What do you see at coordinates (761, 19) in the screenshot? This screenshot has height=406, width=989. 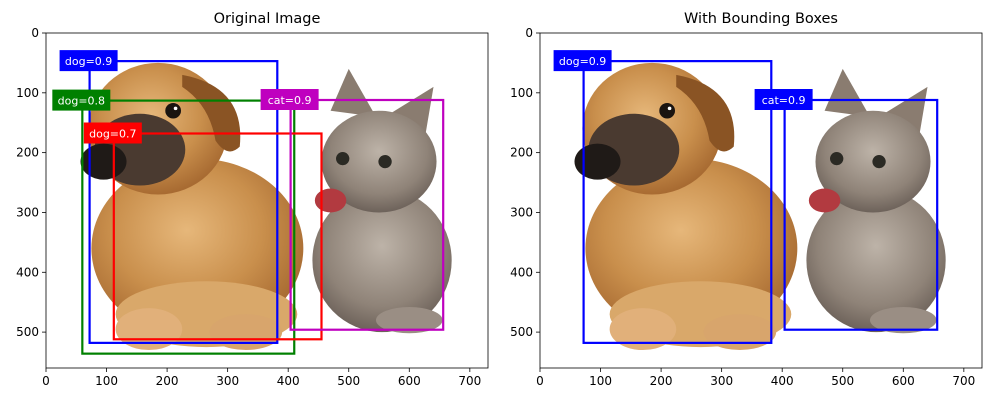 I see `chart-title: With Bounding Boxes` at bounding box center [761, 19].